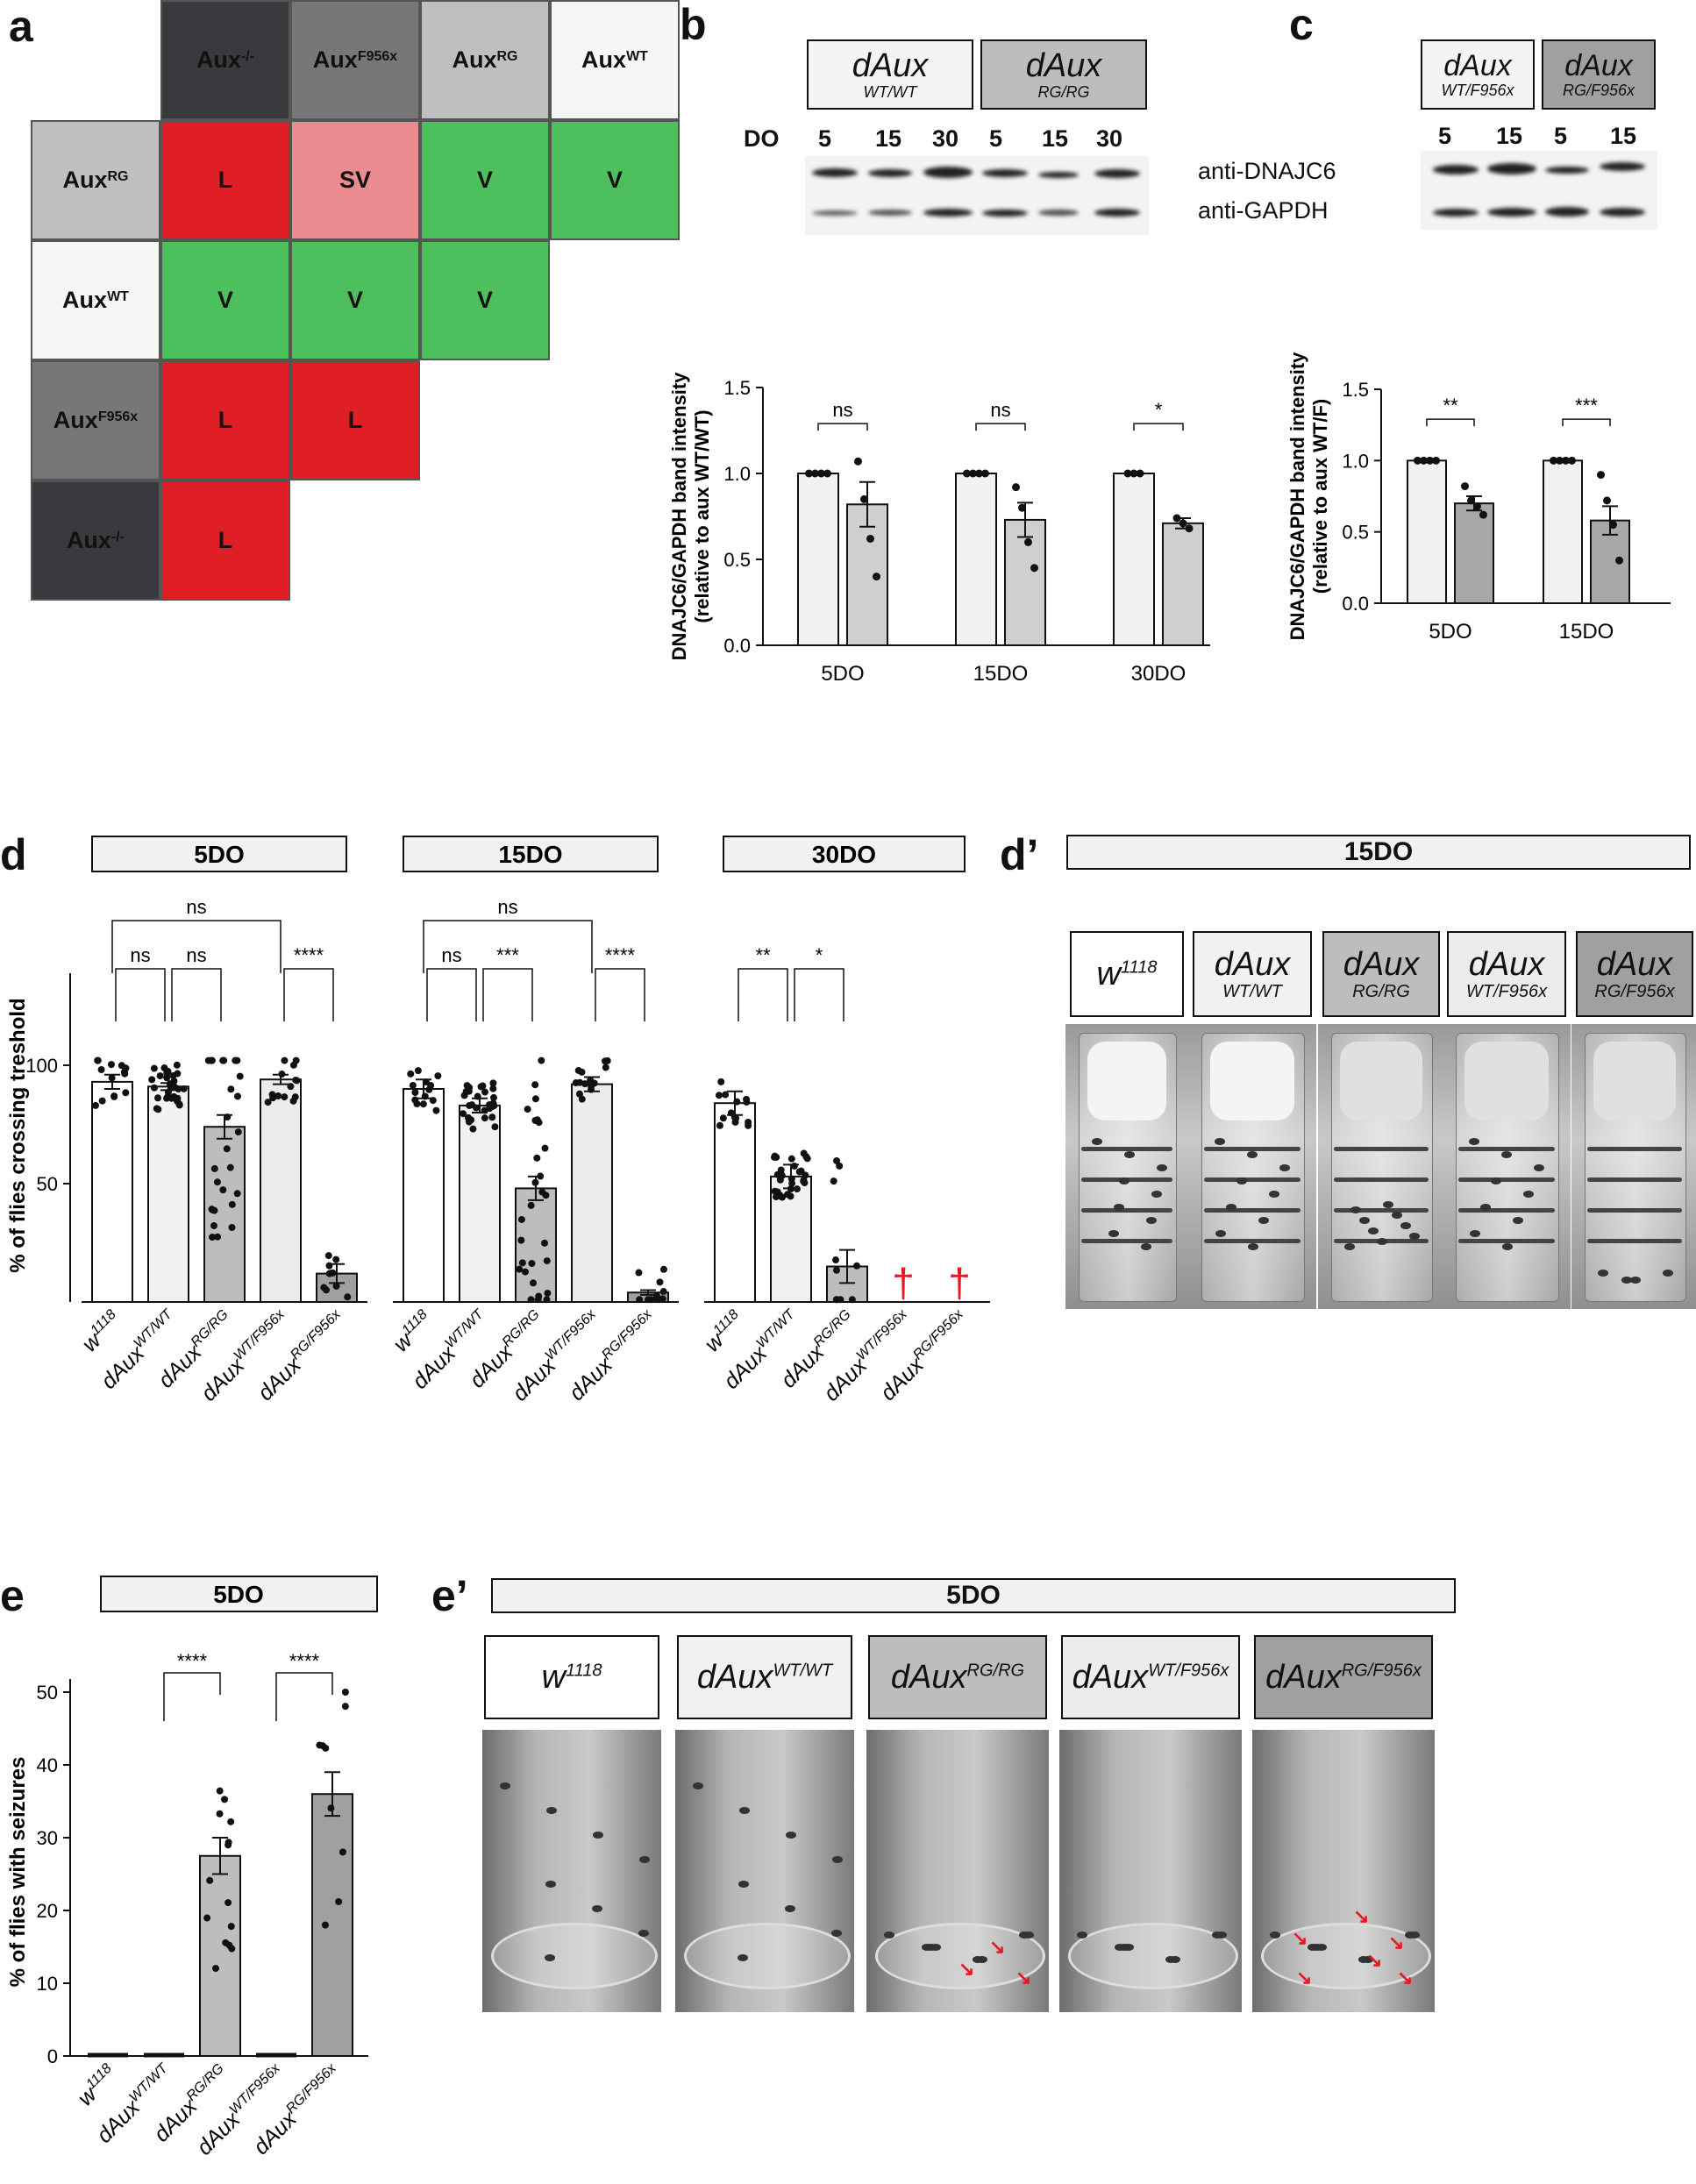 The width and height of the screenshot is (1696, 2184). What do you see at coordinates (41, 1066) in the screenshot?
I see `y-tick-label: 100` at bounding box center [41, 1066].